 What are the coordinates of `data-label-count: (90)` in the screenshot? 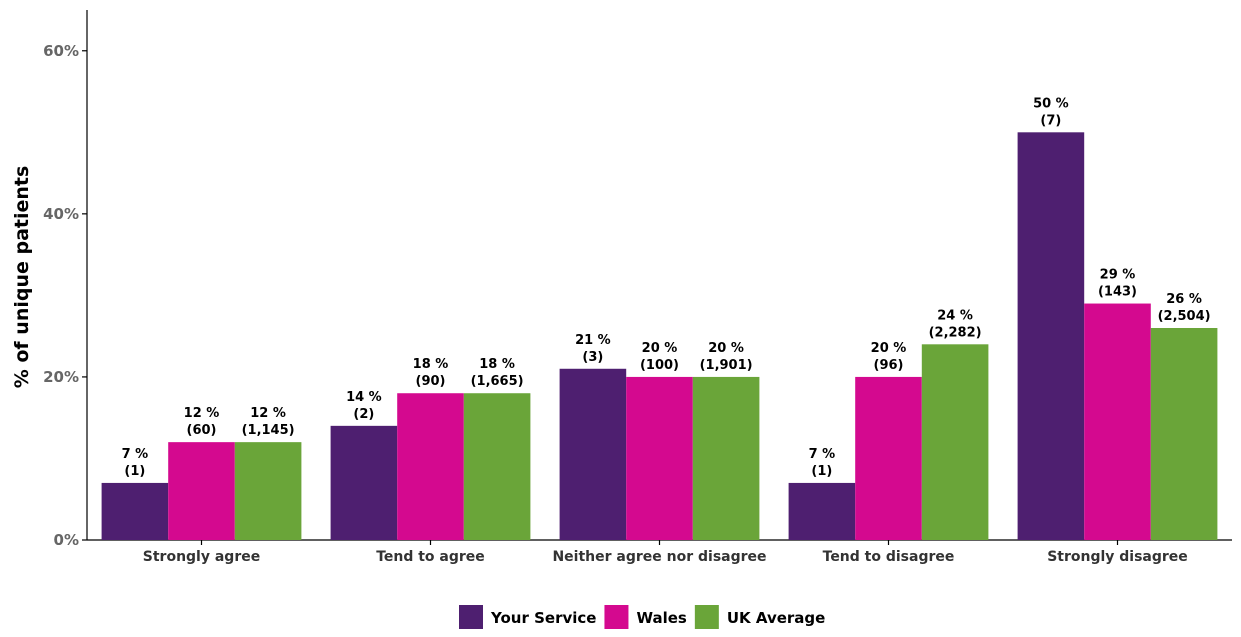 It's located at (431, 381).